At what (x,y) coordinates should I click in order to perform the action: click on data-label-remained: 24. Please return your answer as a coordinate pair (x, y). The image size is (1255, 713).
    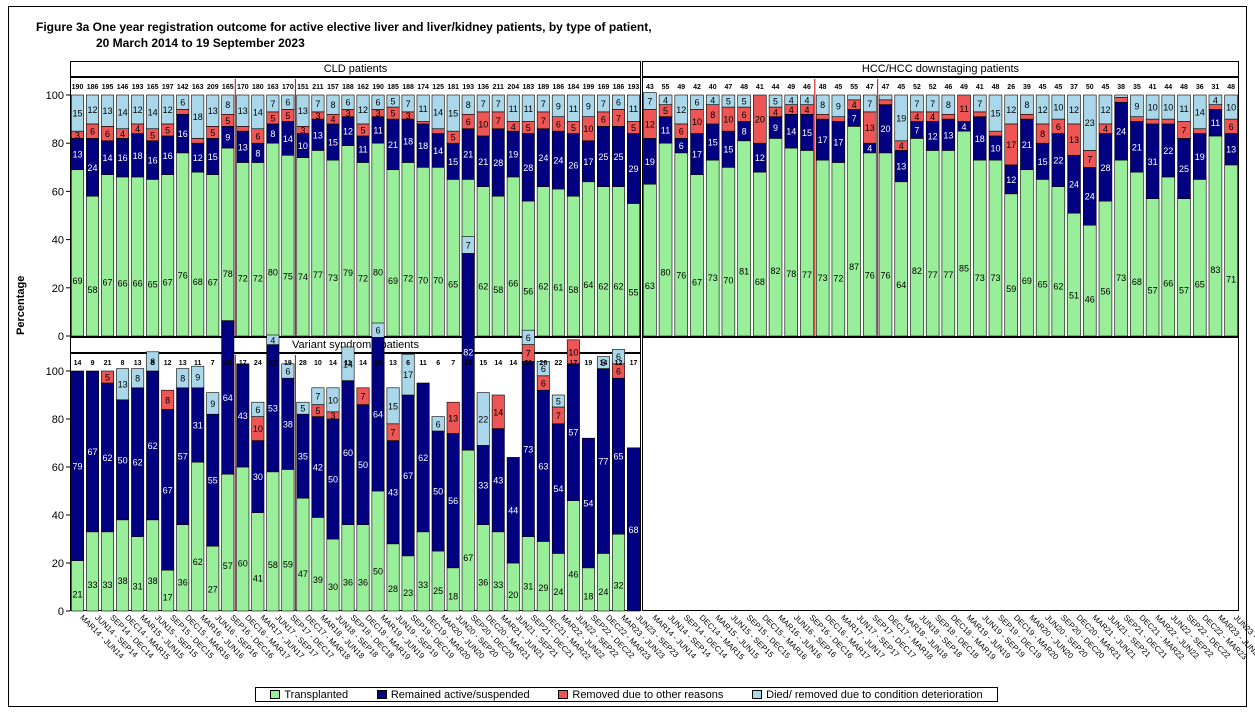
    Looking at the image, I should click on (1074, 185).